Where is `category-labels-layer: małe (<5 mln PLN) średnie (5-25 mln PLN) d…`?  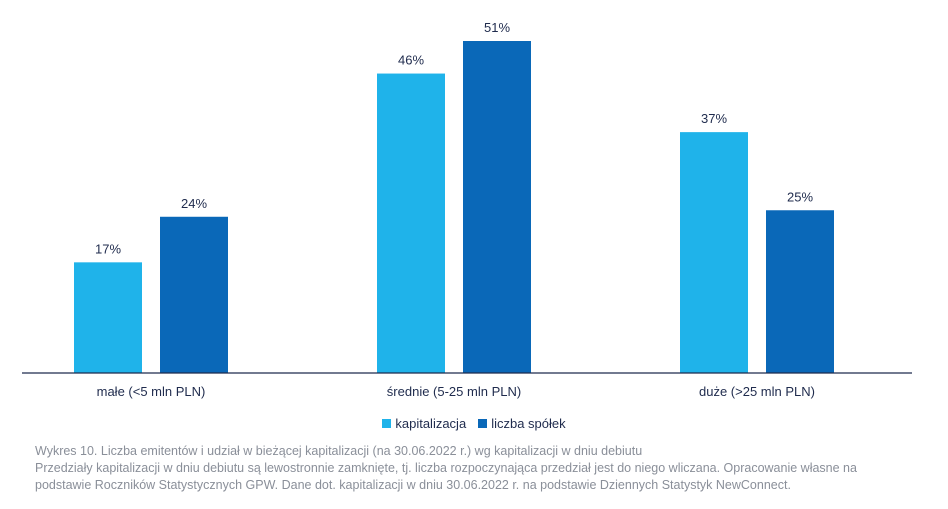 category-labels-layer: małe (<5 mln PLN) średnie (5-25 mln PLN) d… is located at coordinates (456, 391).